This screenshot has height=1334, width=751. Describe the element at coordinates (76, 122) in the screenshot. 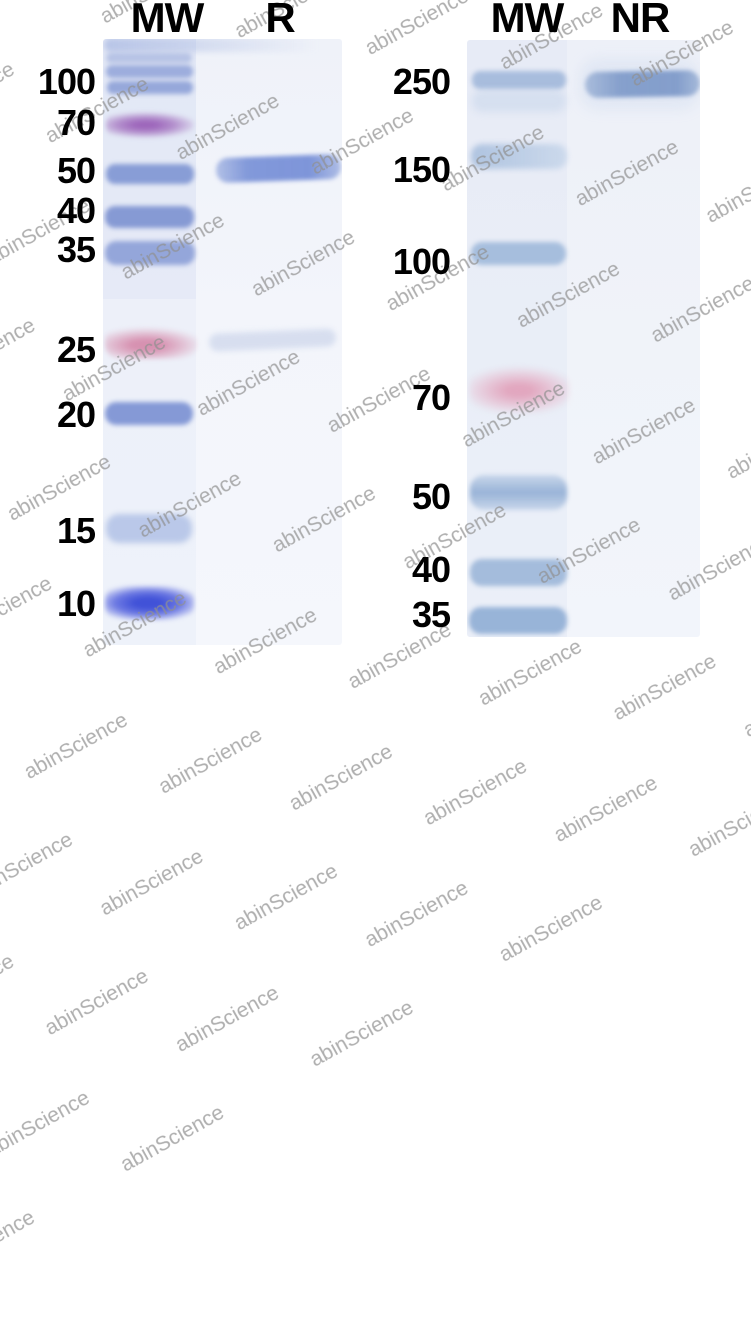

I see `left-marker-70: 70` at that location.